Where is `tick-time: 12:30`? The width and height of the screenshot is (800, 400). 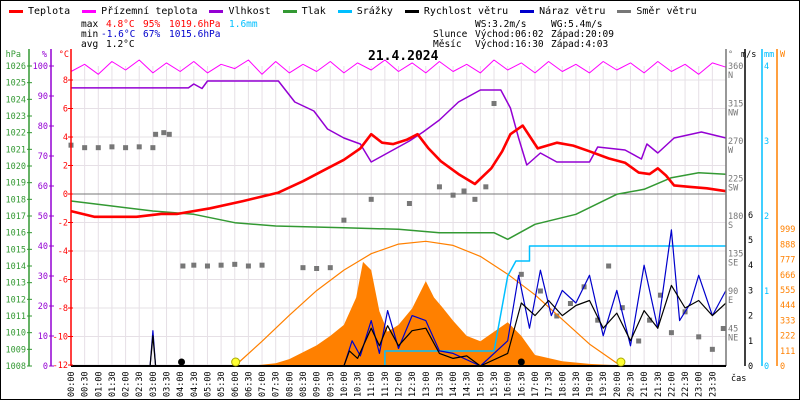 tick-time: 12:30 is located at coordinates (413, 384).